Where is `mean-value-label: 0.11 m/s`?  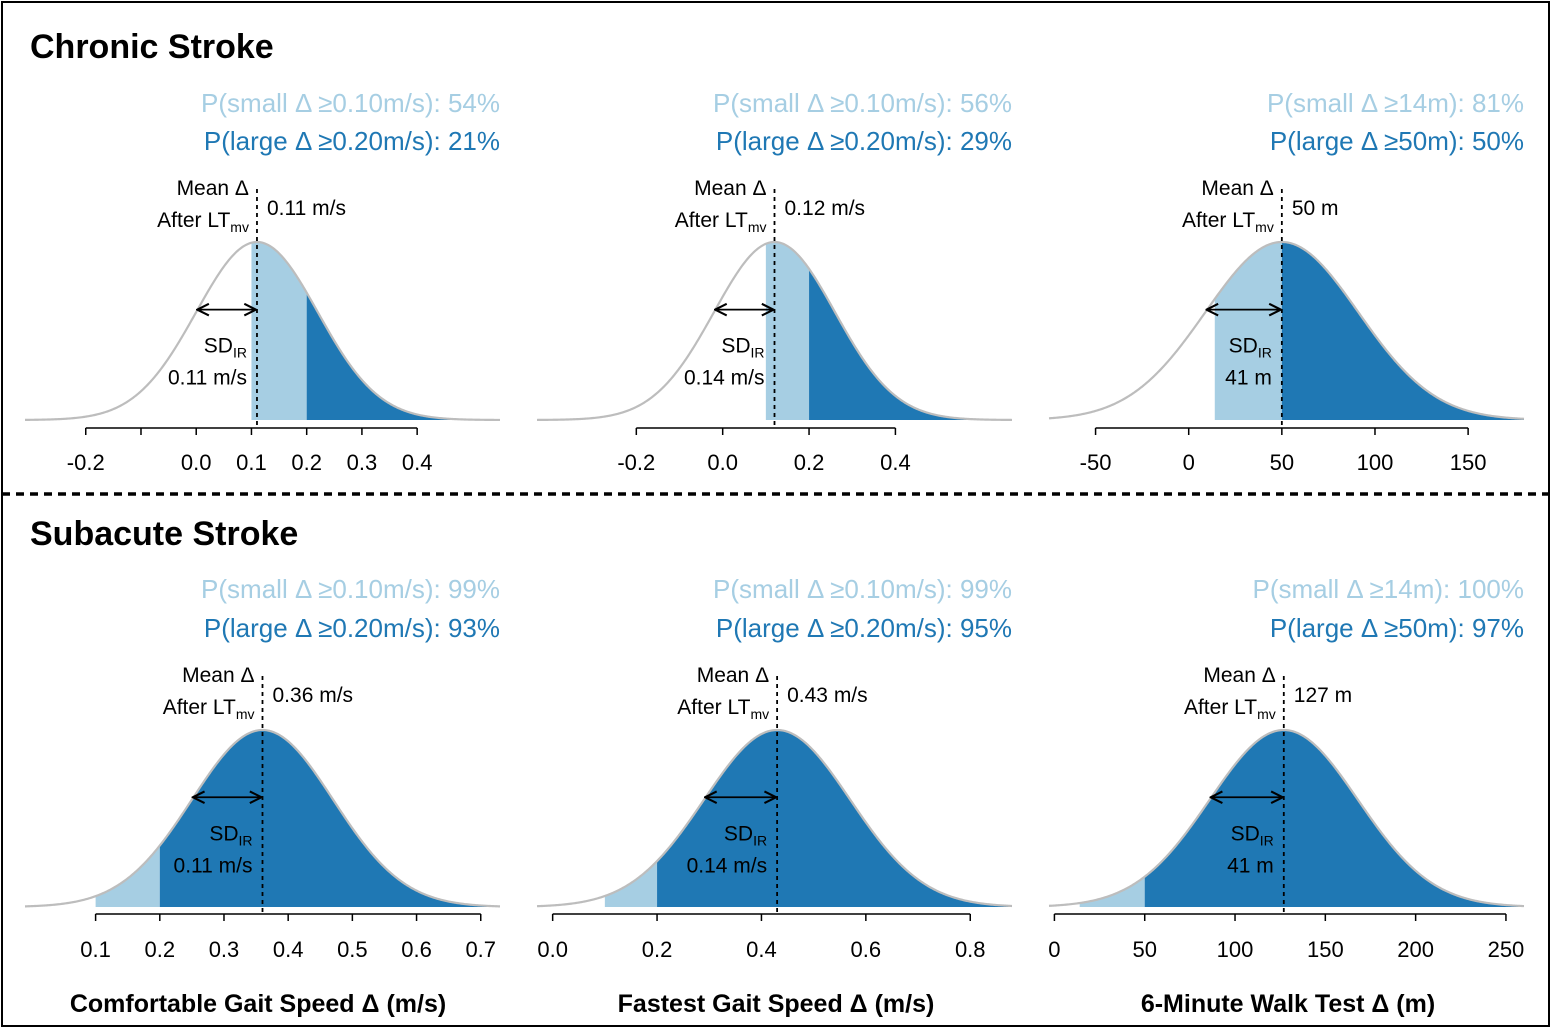
mean-value-label: 0.11 m/s is located at coordinates (306, 208).